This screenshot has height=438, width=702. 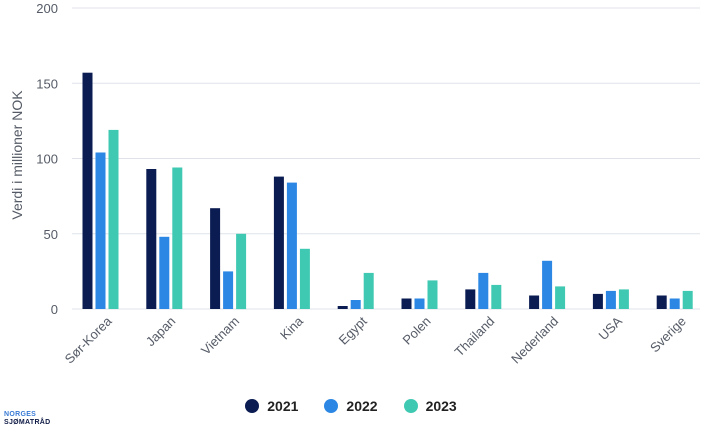 I want to click on legend-item-2022: 2022, so click(x=351, y=406).